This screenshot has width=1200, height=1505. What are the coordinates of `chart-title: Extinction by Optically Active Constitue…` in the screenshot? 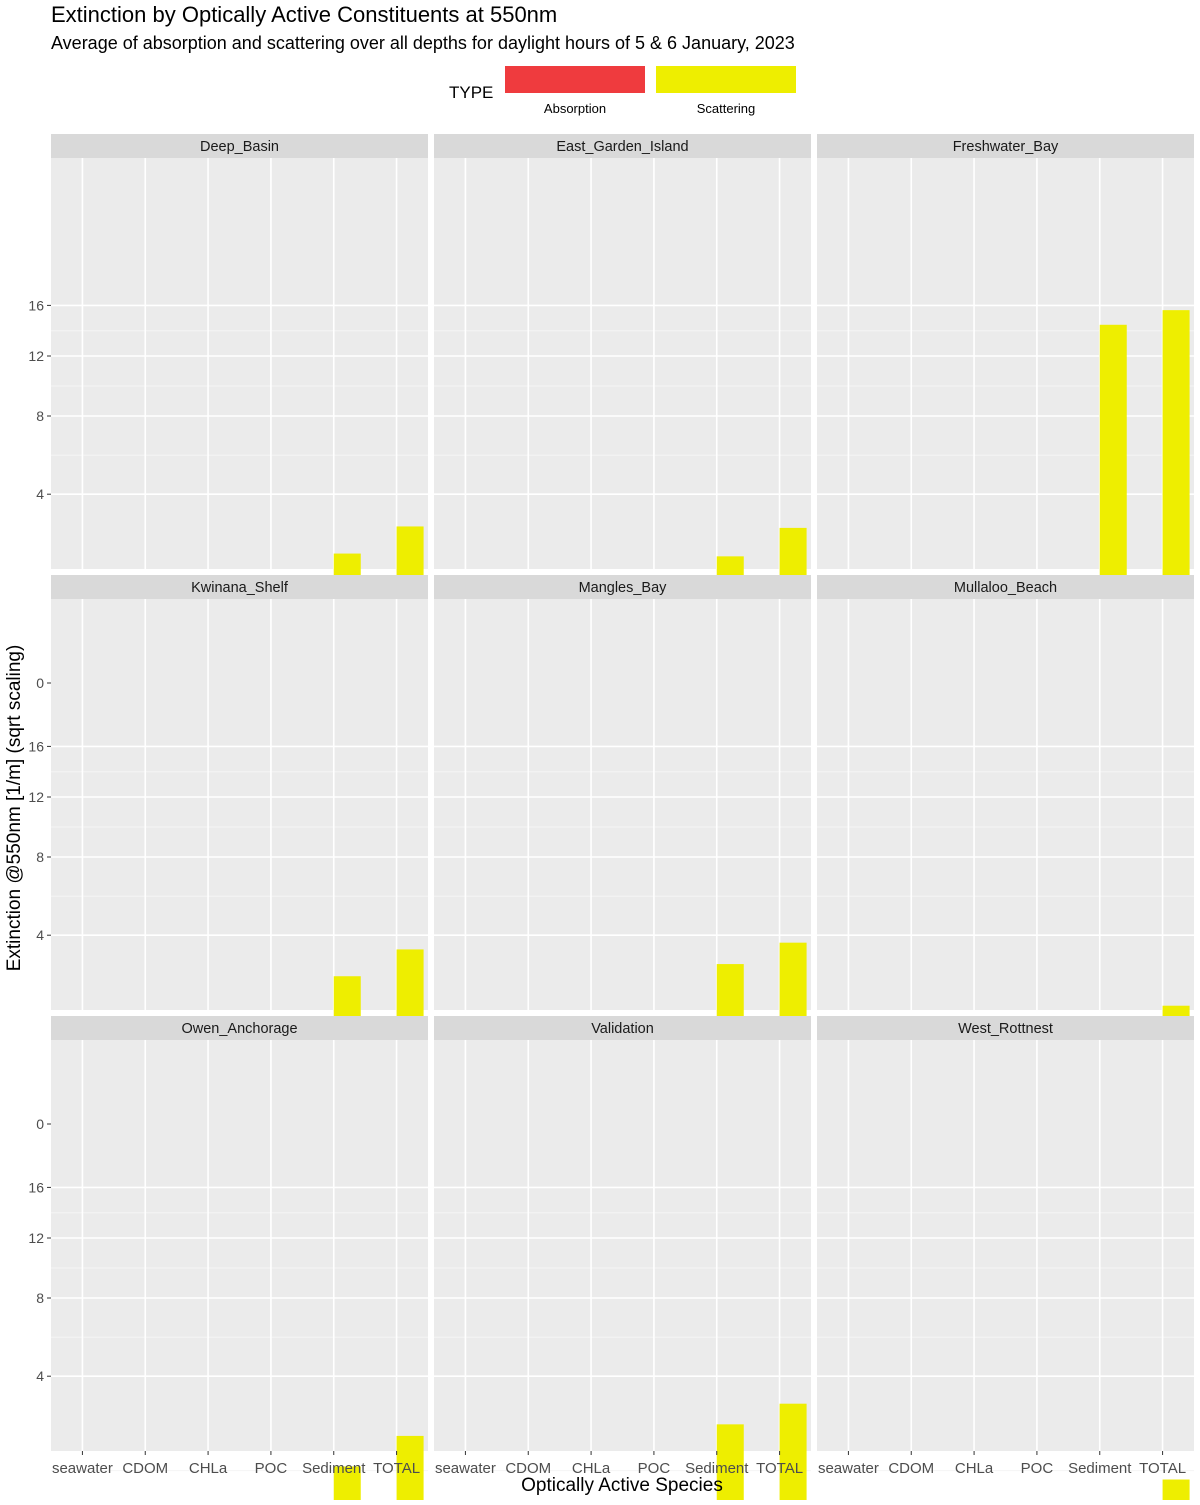 It's located at (304, 14).